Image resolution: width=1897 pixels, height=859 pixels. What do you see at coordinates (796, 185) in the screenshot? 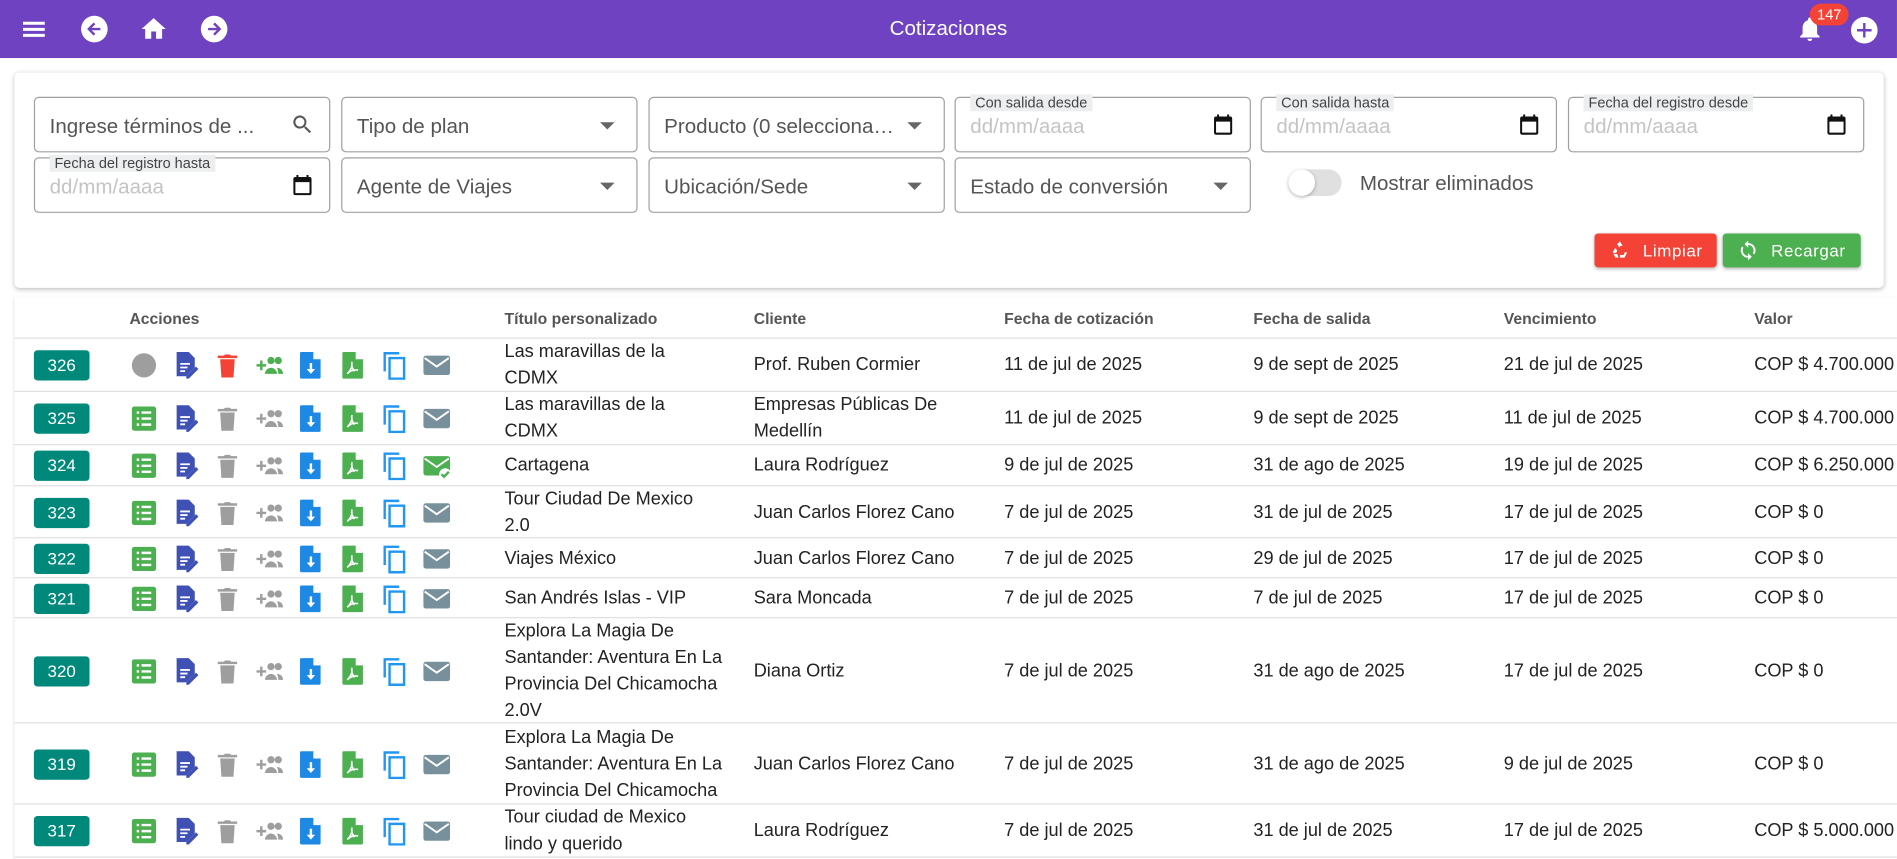
I see `ubicacion-select: Ubicación/Sede` at bounding box center [796, 185].